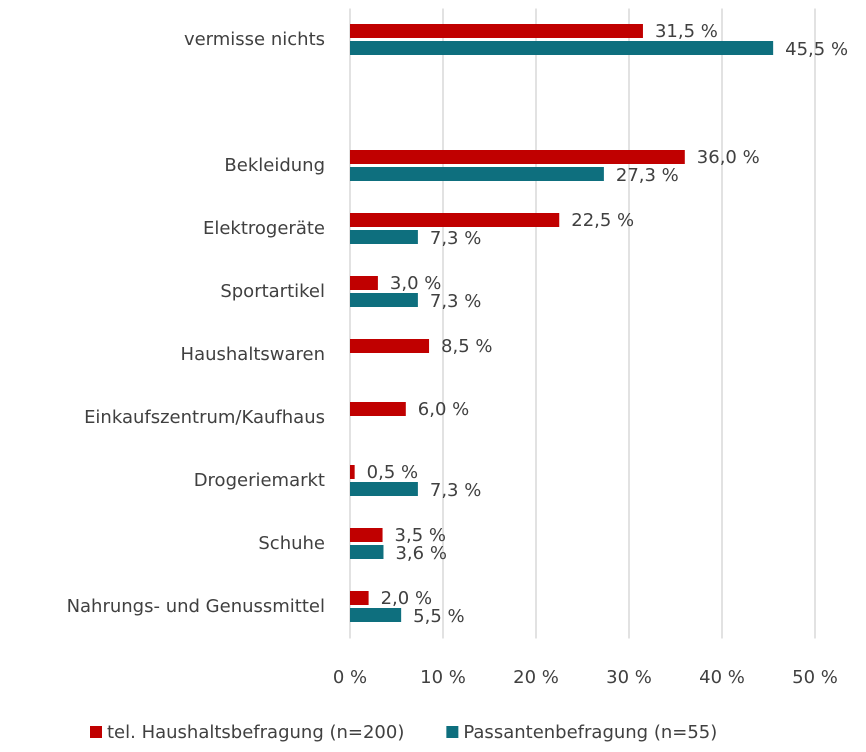  I want to click on x-tick-label: 0 %, so click(350, 677).